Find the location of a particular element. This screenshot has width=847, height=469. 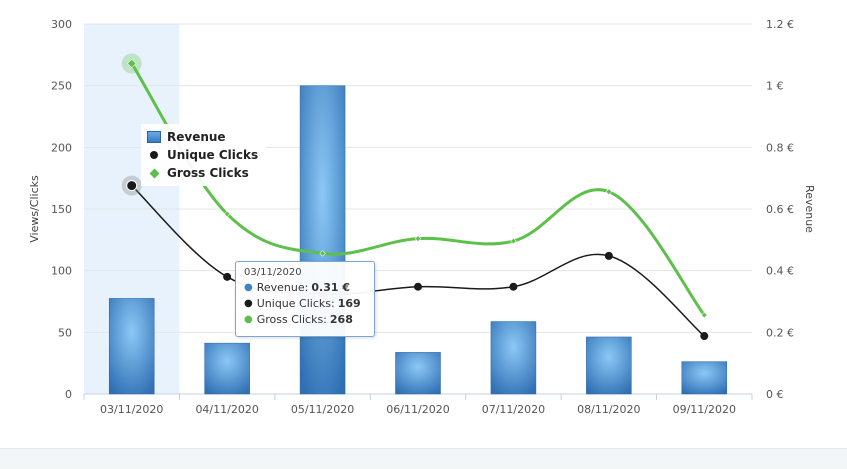

tooltip-row-gross-clicks: ● Gross Clicks: 268 is located at coordinates (305, 319).